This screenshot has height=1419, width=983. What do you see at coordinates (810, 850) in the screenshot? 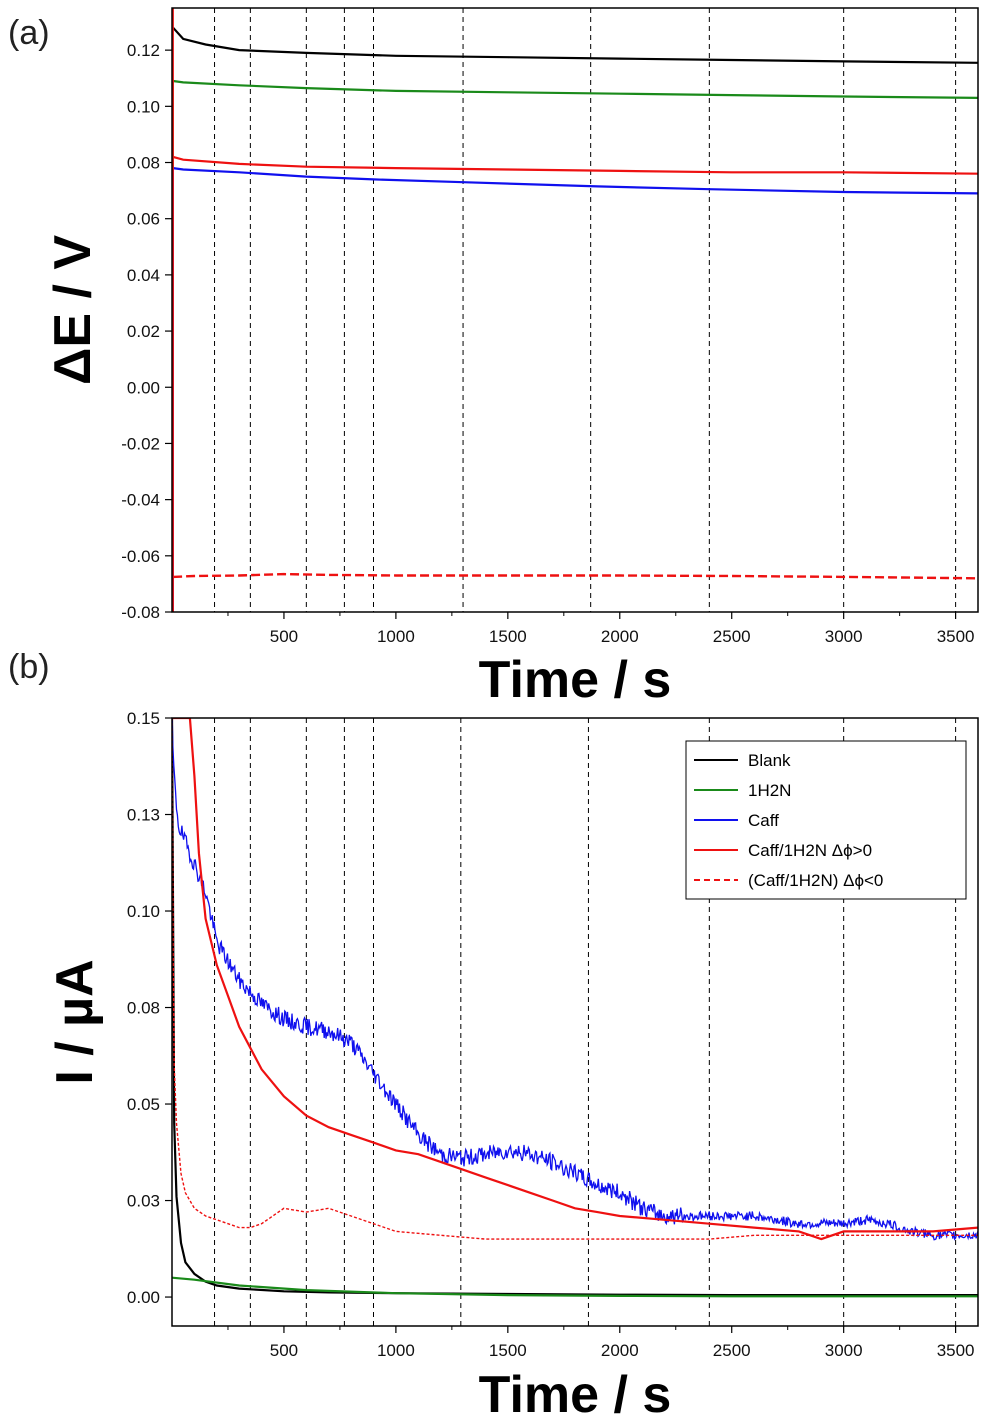
I see `legend-label-caff-1h2n-0: Caff/1H2N Δϕ>0` at bounding box center [810, 850].